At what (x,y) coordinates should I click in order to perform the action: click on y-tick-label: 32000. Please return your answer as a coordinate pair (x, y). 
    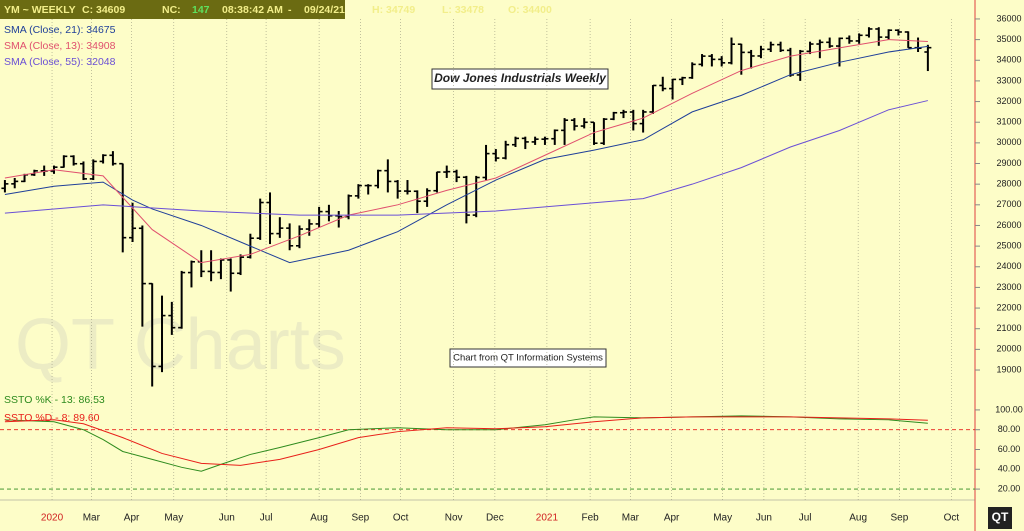
    Looking at the image, I should click on (1008, 101).